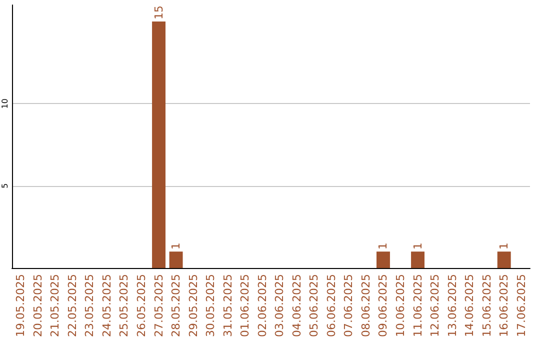  I want to click on x-tick-label: 04.06.2025, so click(297, 306).